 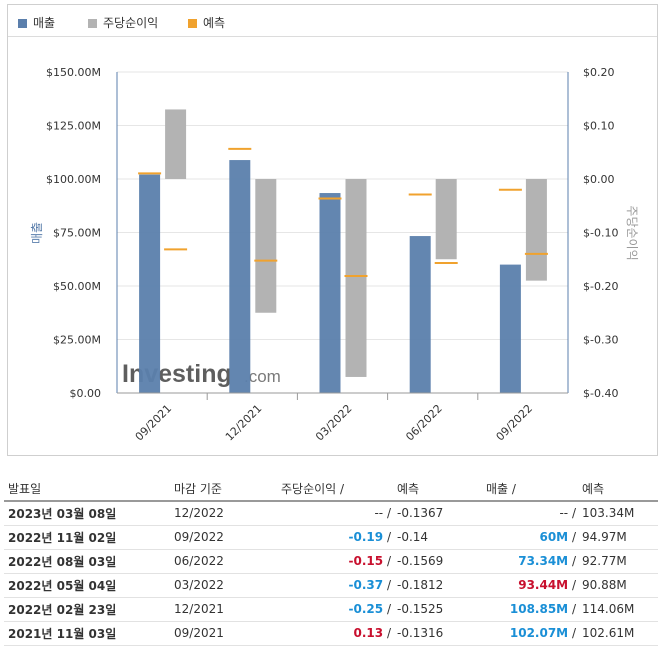 I want to click on revenue-cell: 93.44M /, so click(x=531, y=585).